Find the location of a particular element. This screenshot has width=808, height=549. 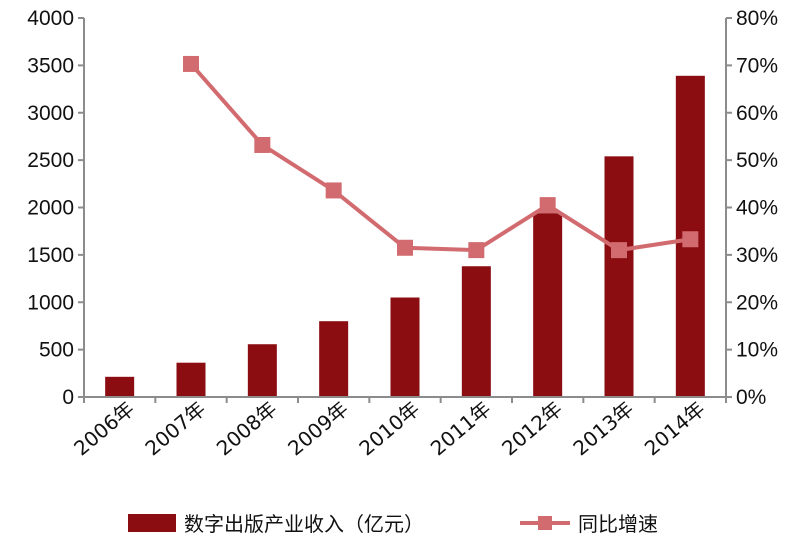

legend-line-marker is located at coordinates (545, 523).